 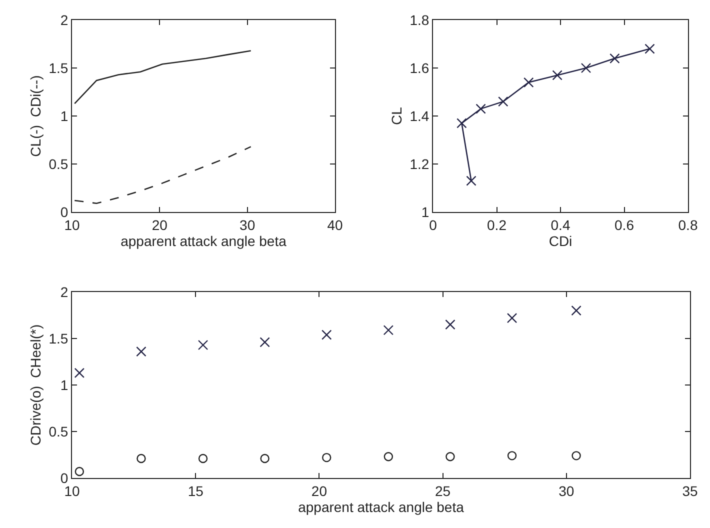 I want to click on x-tick-label: 25, so click(x=443, y=490).